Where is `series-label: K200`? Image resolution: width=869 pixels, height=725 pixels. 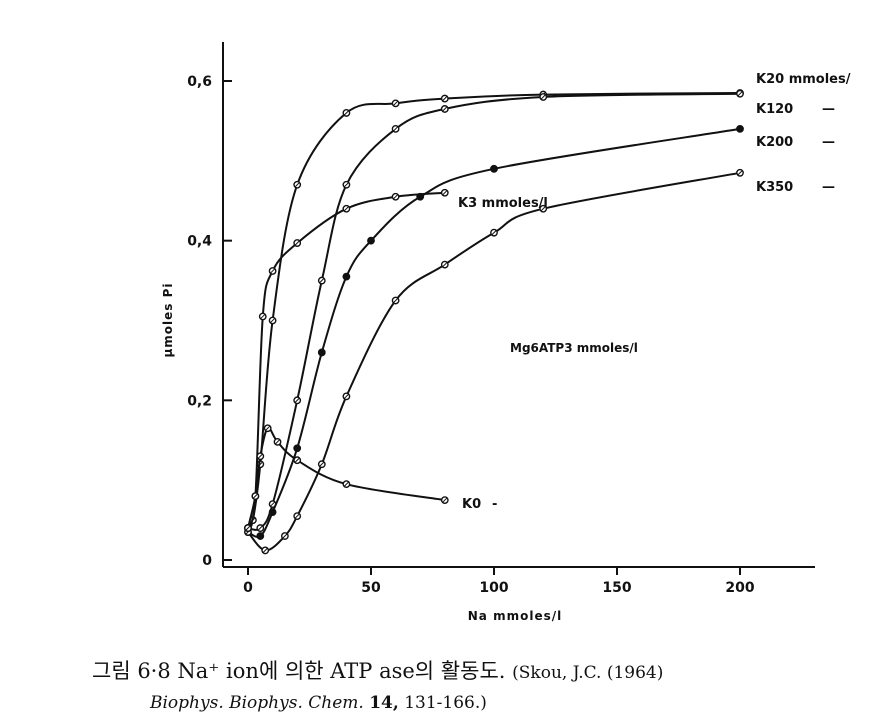 series-label: K200 is located at coordinates (774, 142).